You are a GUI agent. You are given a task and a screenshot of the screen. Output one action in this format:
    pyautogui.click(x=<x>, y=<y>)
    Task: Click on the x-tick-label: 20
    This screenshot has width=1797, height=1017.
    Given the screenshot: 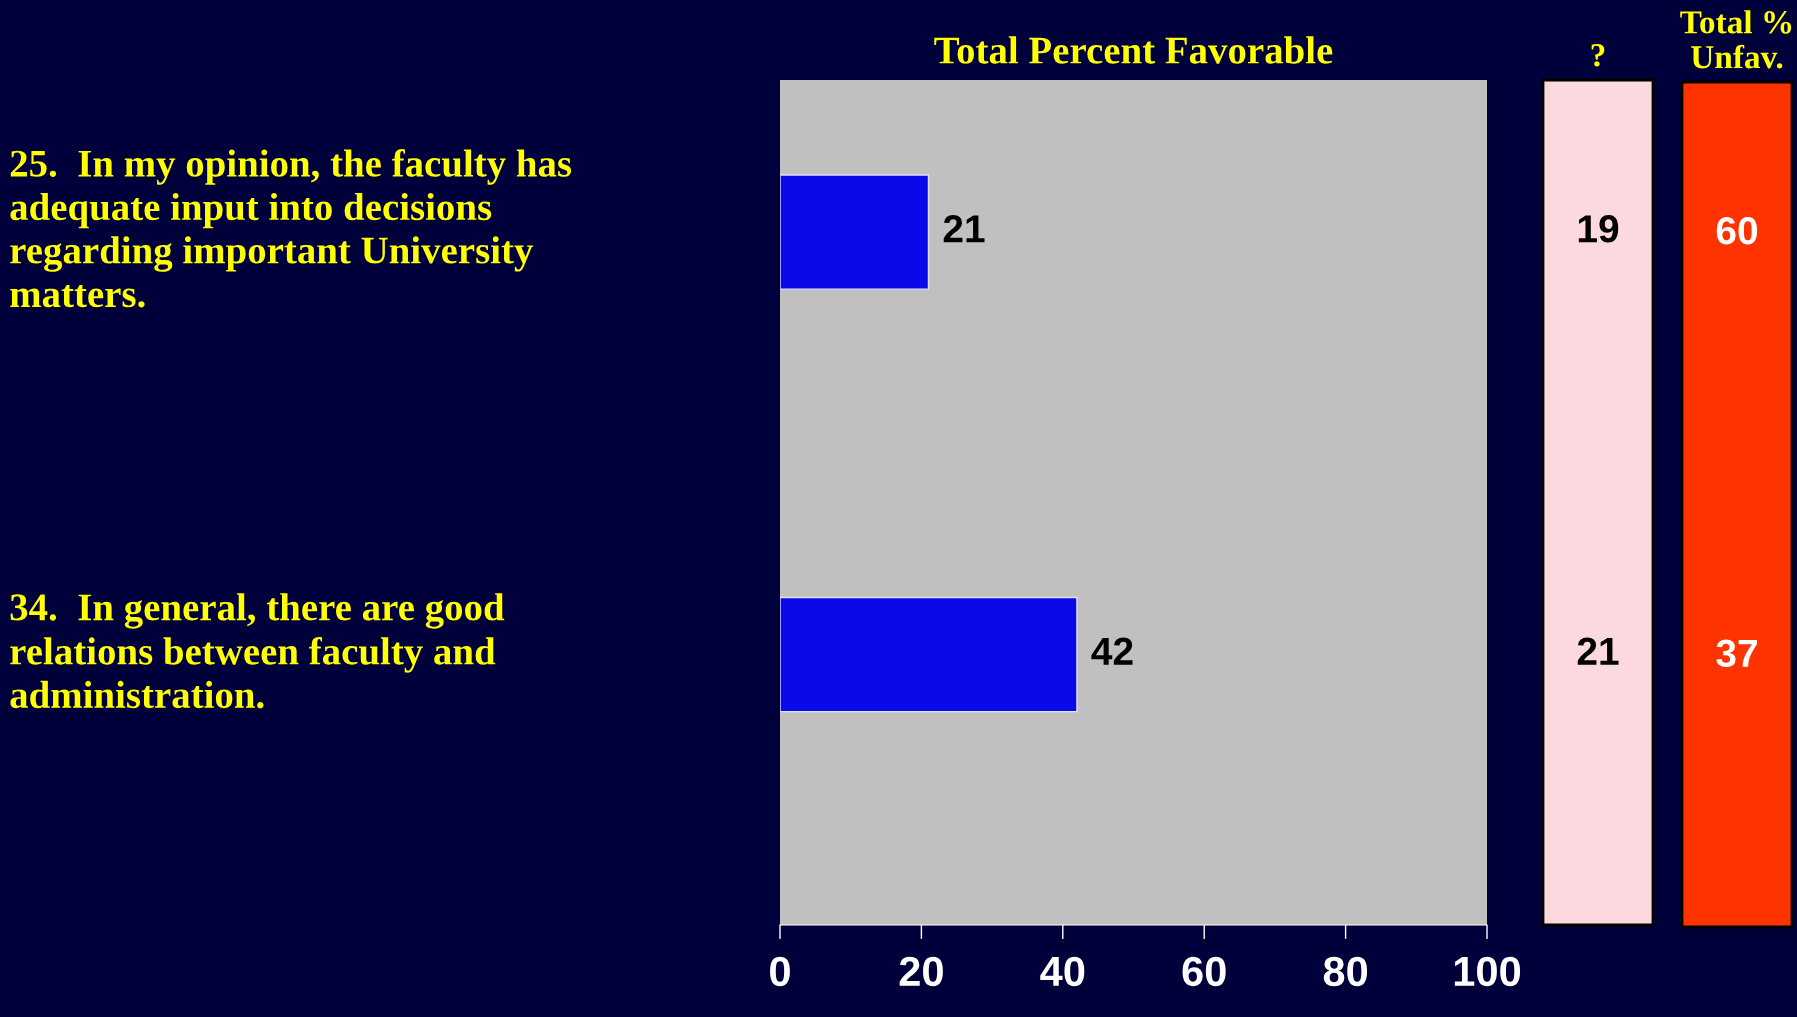 What is the action you would take?
    pyautogui.click(x=921, y=971)
    